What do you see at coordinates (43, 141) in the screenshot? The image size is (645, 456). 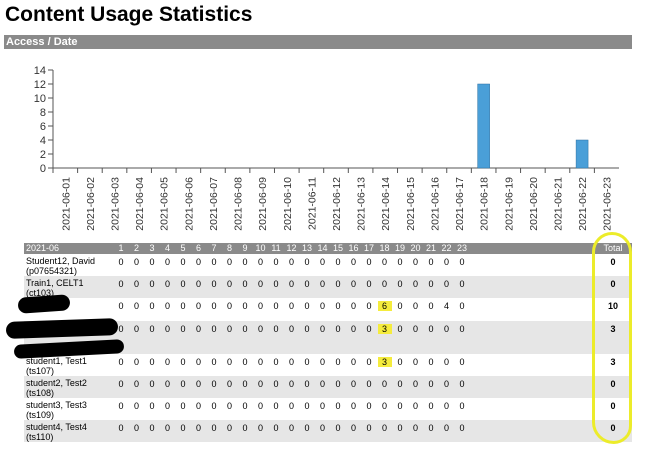 I see `y-tick-label: 4` at bounding box center [43, 141].